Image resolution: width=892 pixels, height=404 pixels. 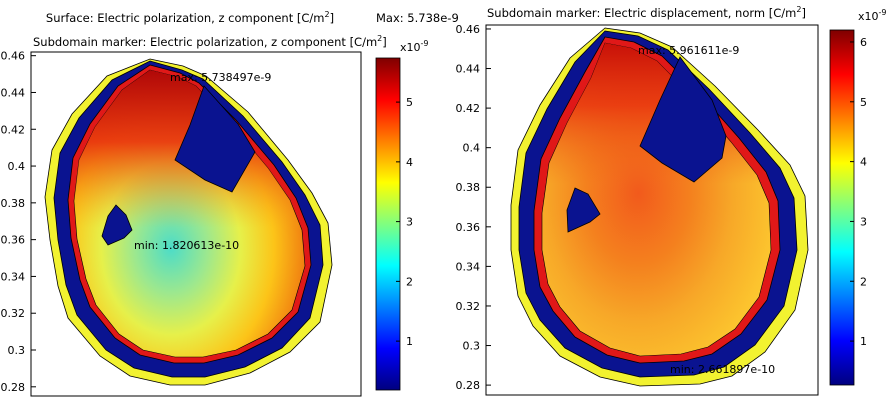 What do you see at coordinates (409, 222) in the screenshot?
I see `left-colorbar-tick-label: 3` at bounding box center [409, 222].